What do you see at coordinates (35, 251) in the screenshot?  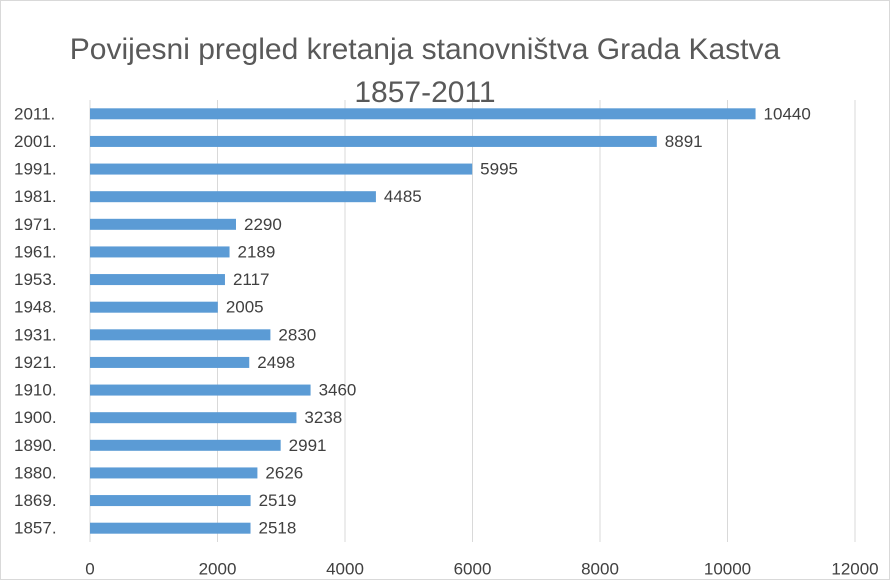 I see `y-tick-label: 1961.` at bounding box center [35, 251].